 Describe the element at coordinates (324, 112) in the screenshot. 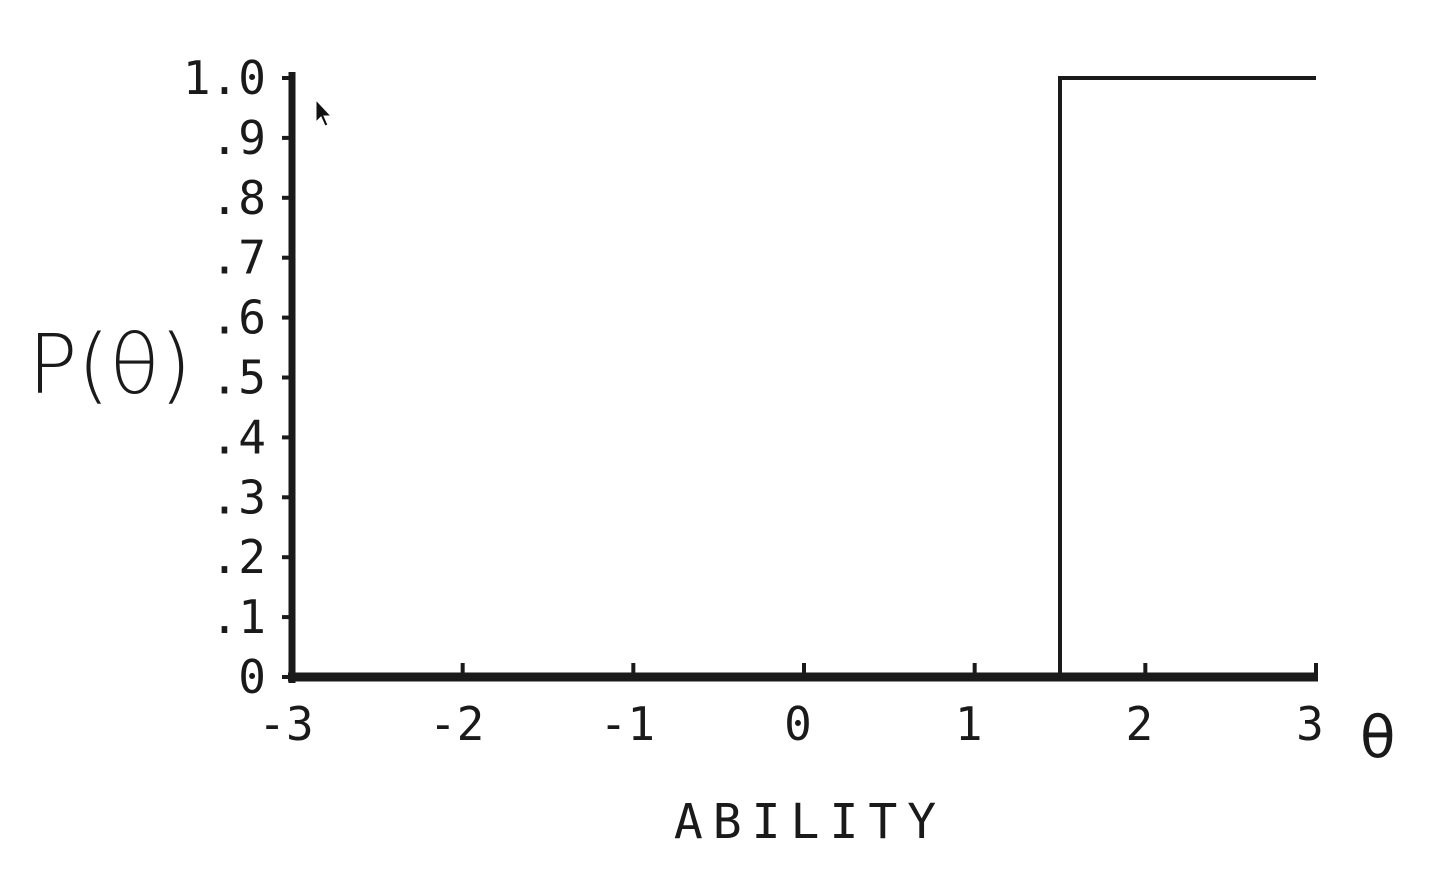

I see `mouse-pointer-icon` at that location.